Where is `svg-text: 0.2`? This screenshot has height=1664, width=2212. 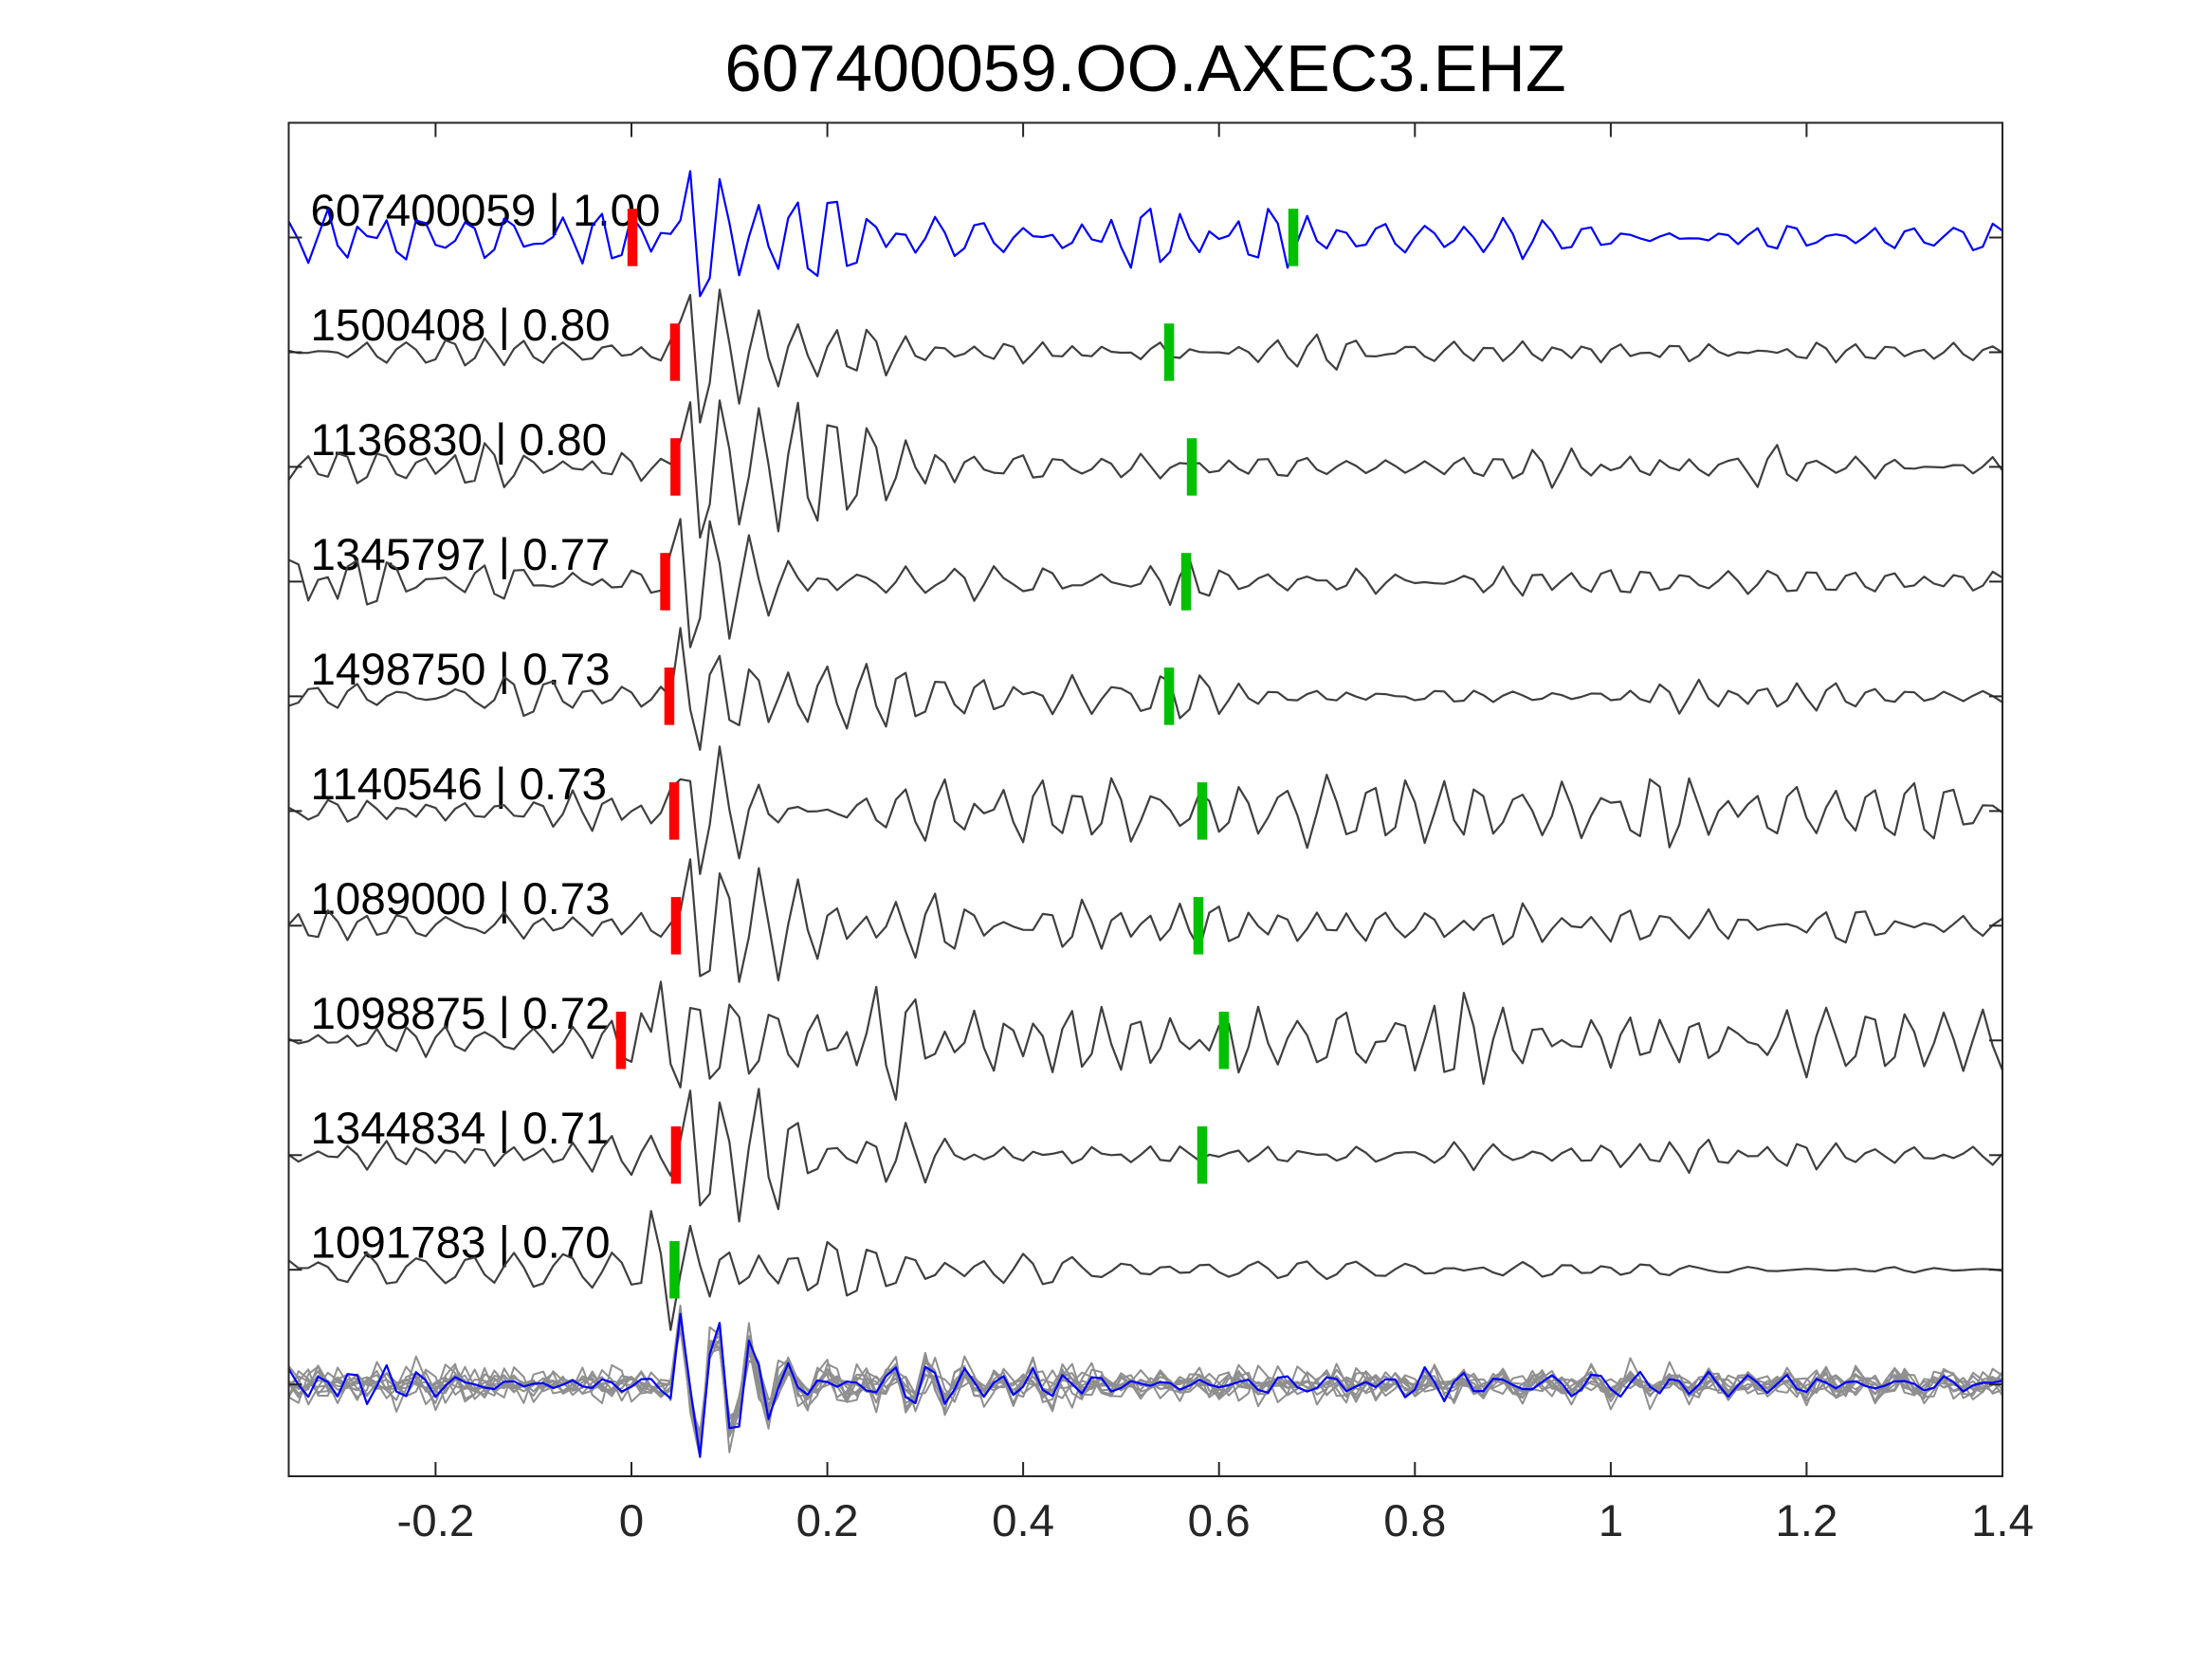 svg-text: 0.2 is located at coordinates (827, 1521).